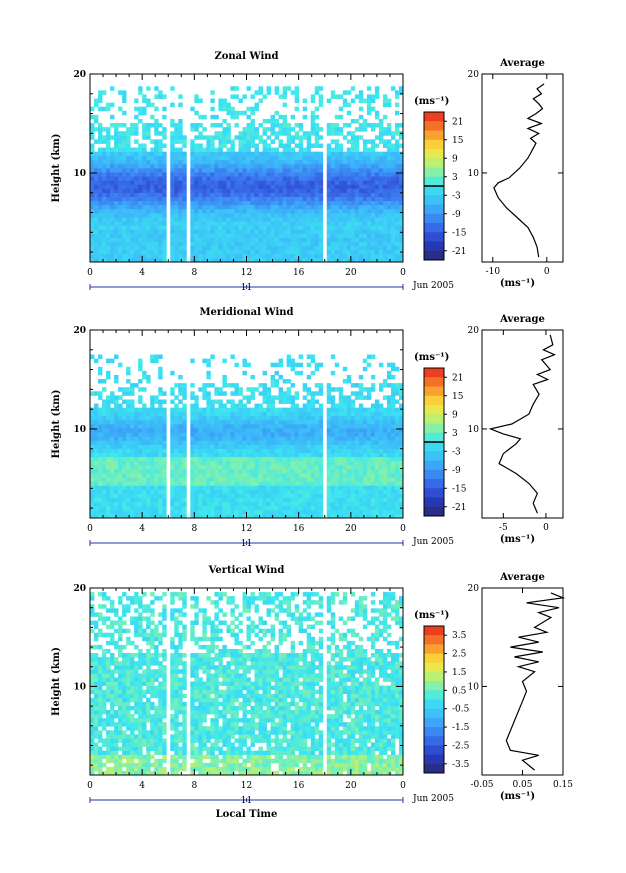  What do you see at coordinates (246, 273) in the screenshot?
I see `x-tick-label: 12` at bounding box center [246, 273].